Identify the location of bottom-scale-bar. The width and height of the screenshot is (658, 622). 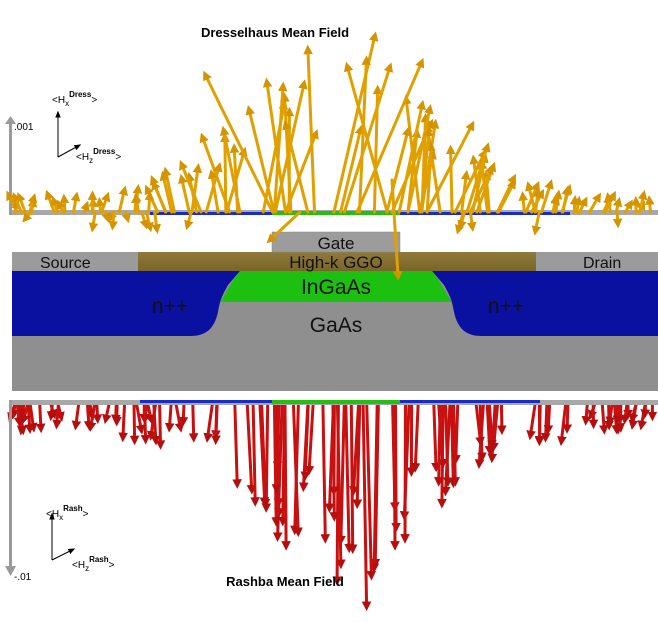
(10, 488).